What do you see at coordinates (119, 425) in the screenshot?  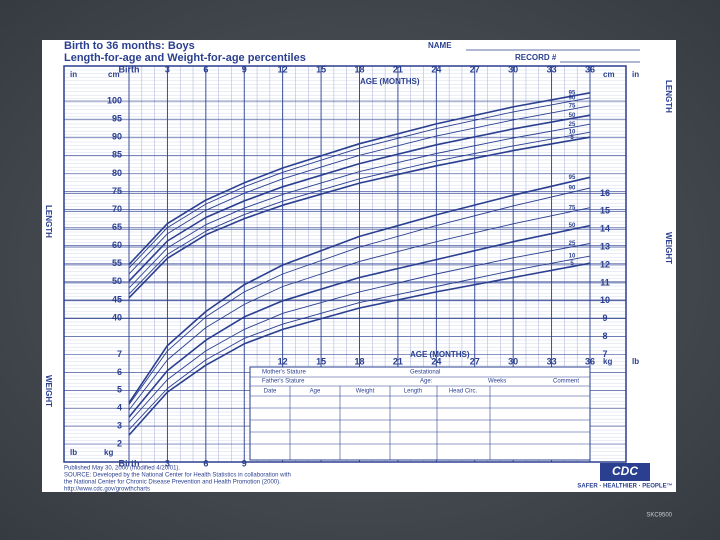 I see `y-tick-label: 3` at bounding box center [119, 425].